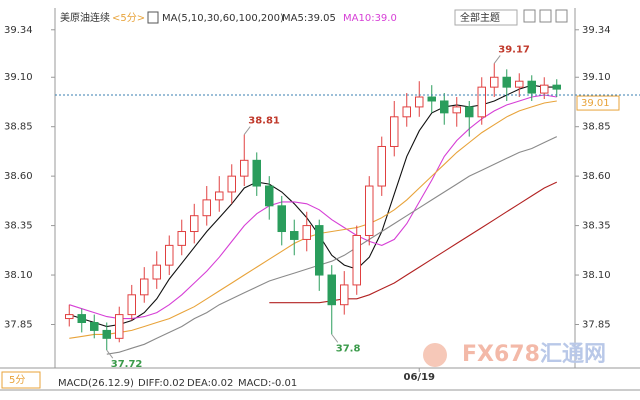 This screenshot has width=640, height=400. I want to click on watermark: FX678, so click(501, 354).